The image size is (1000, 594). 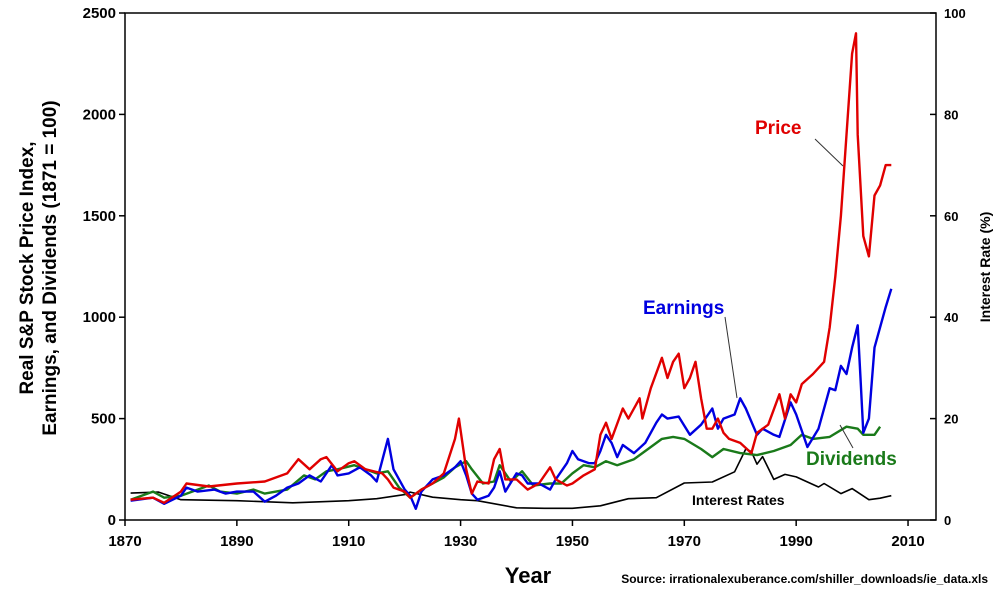 I want to click on y2-tick-label: 60, so click(x=951, y=216).